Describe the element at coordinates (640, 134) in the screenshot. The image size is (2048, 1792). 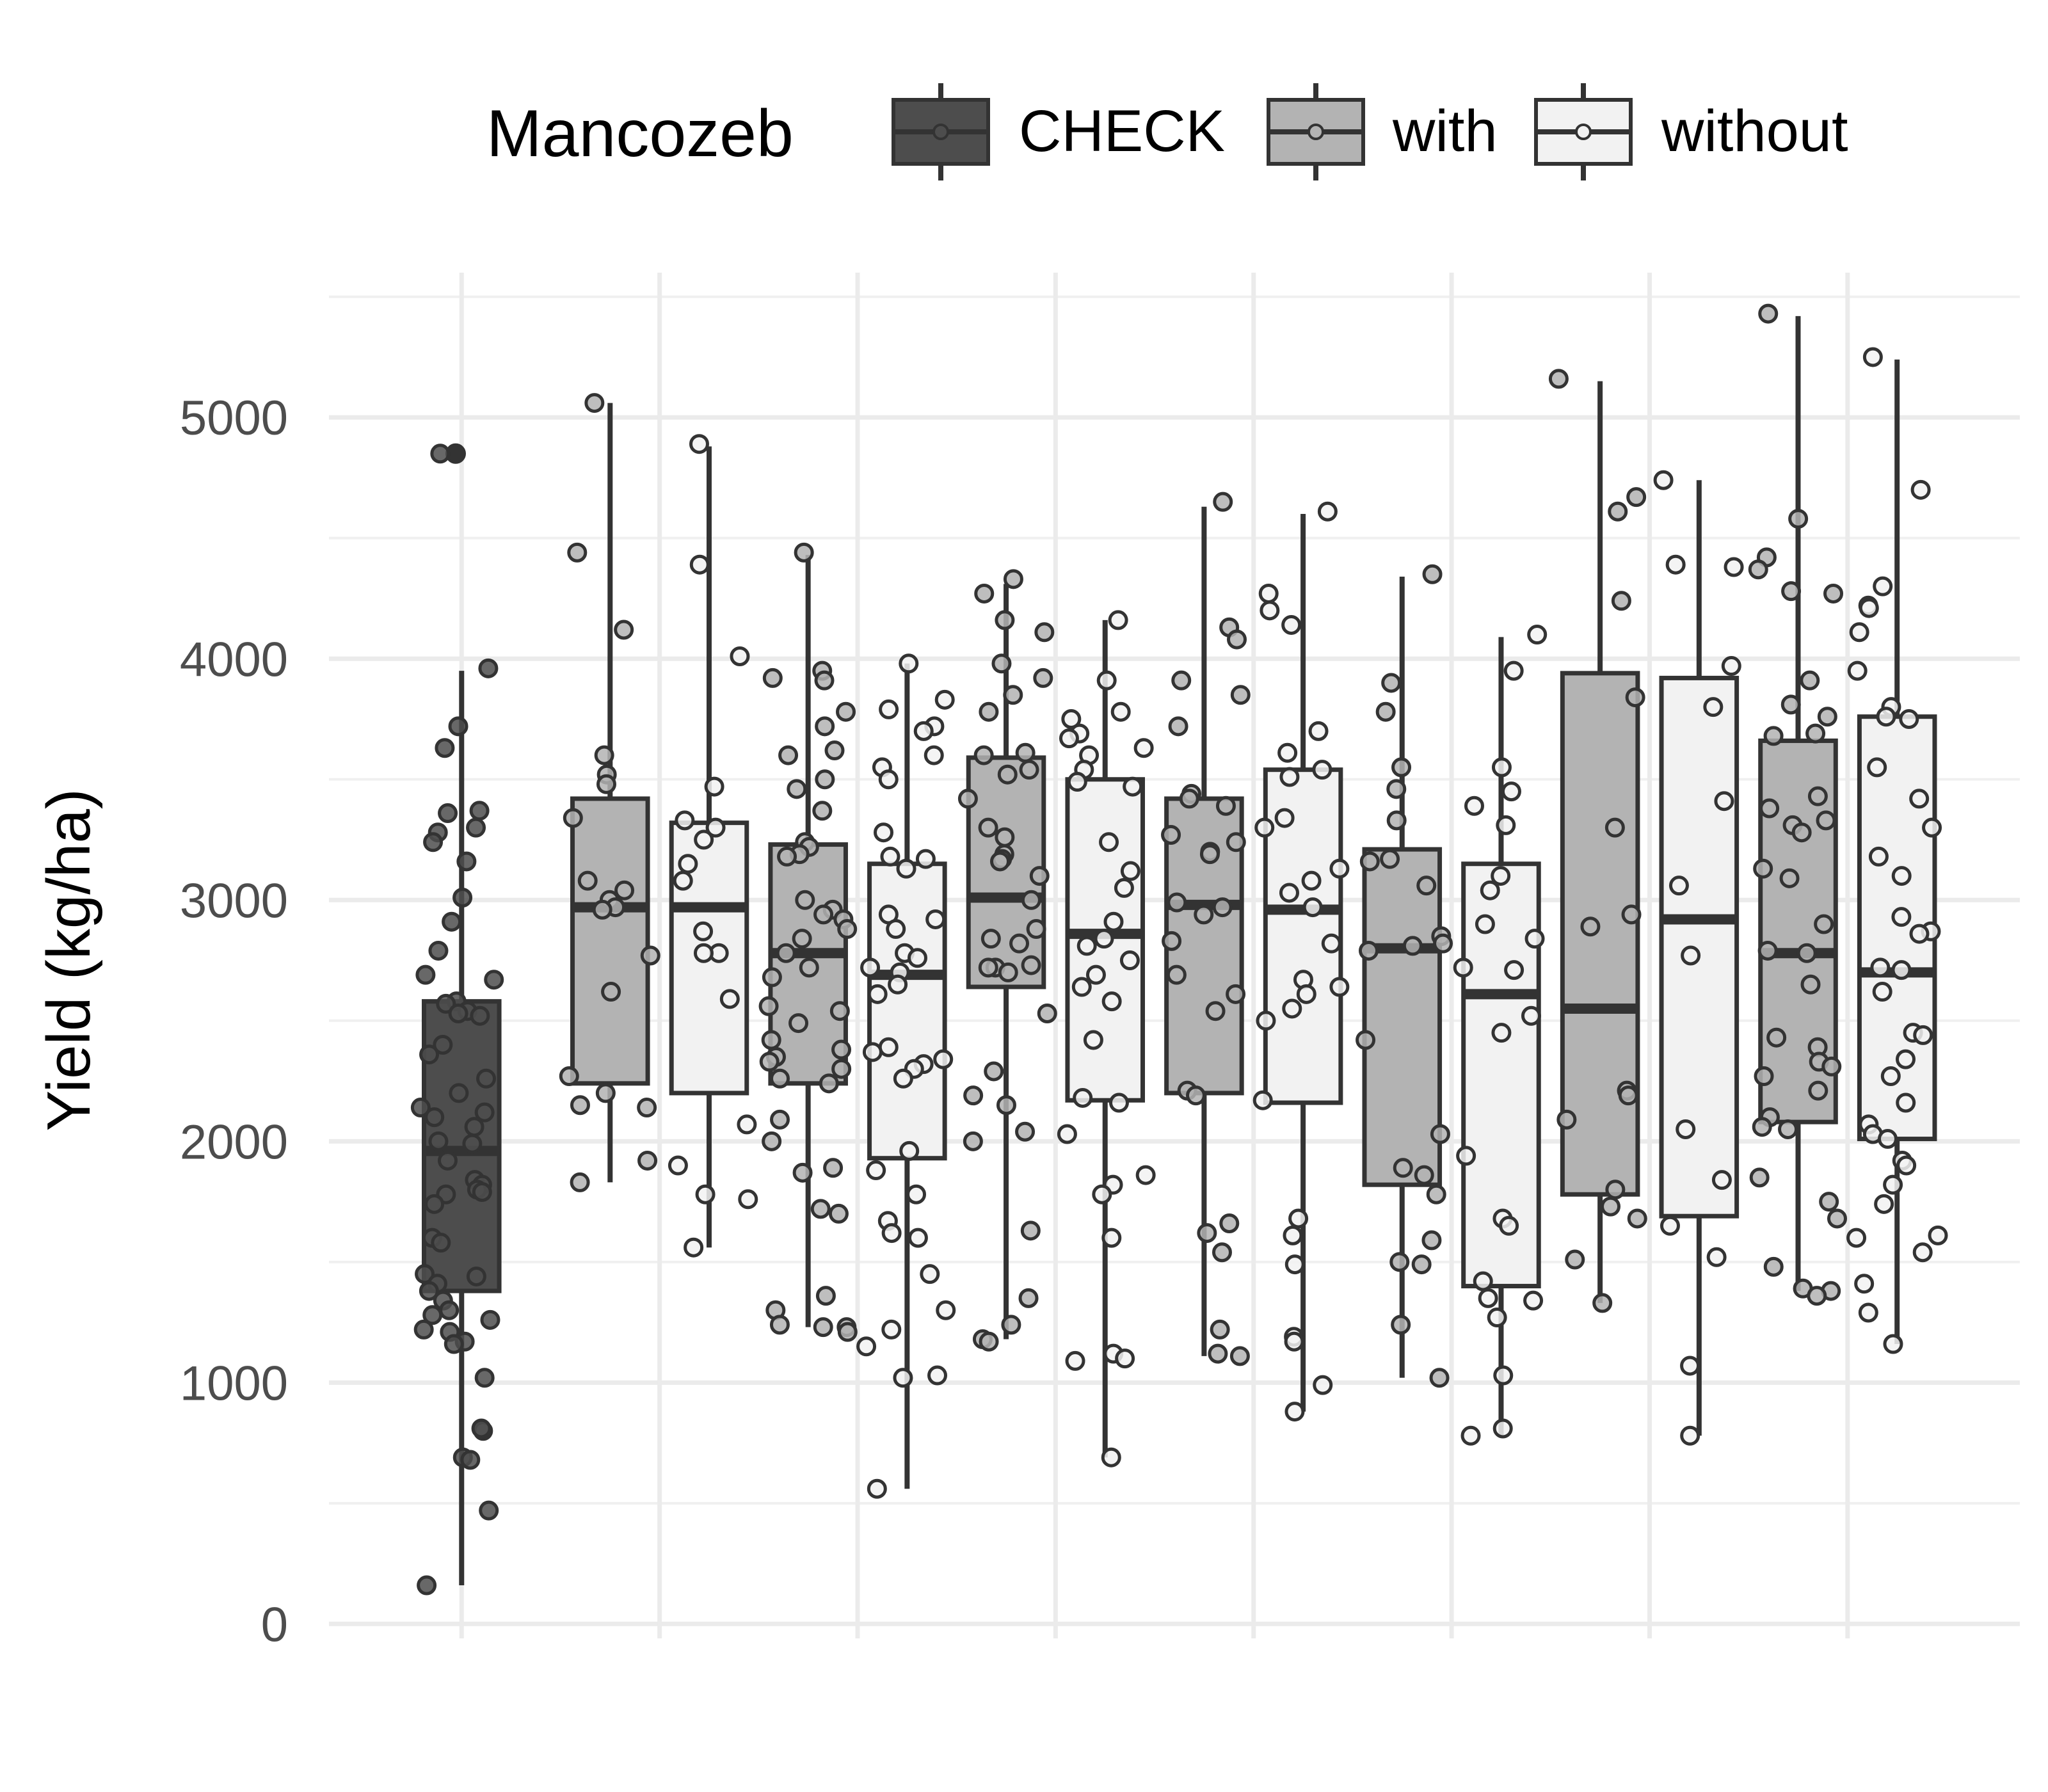
I see `legend-title: Mancozeb` at that location.